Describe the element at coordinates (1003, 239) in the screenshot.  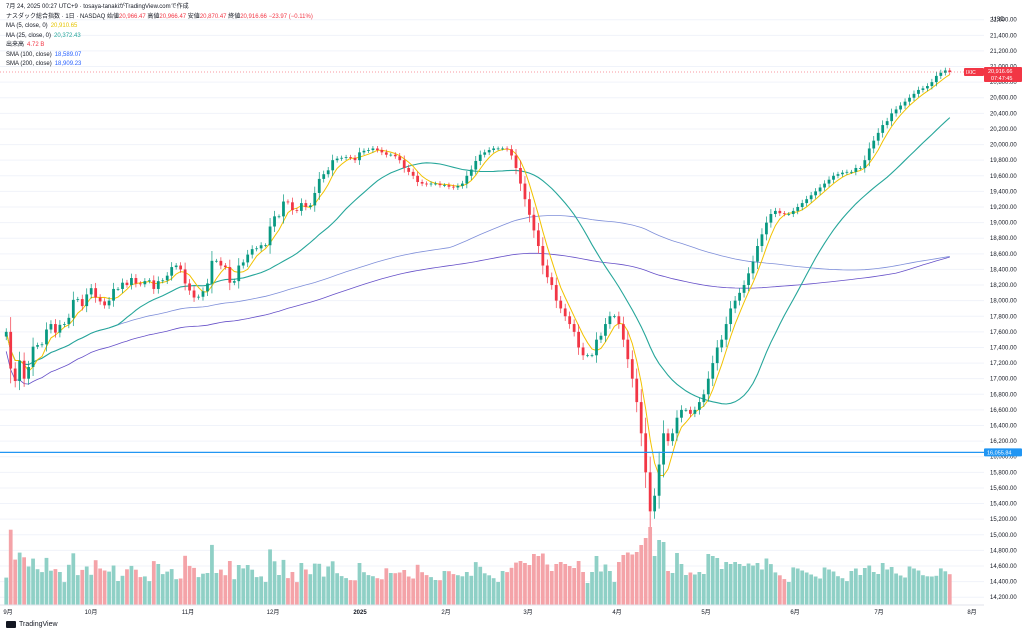
I see `price-tick-label: 18,800.00` at that location.